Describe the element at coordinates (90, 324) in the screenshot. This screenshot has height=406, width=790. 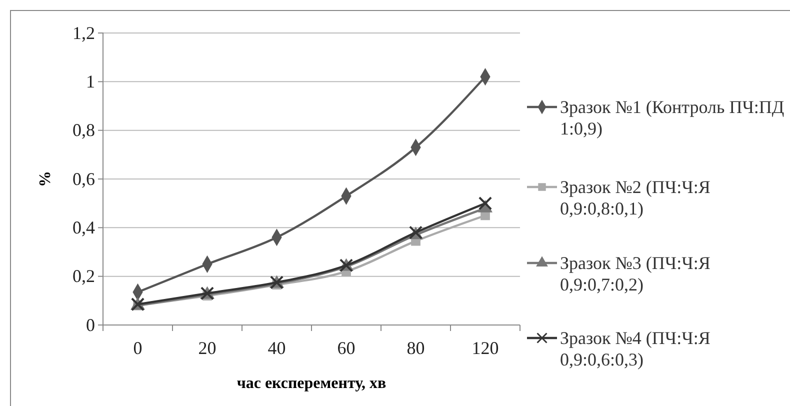
I see `y-tick-label: 0` at that location.